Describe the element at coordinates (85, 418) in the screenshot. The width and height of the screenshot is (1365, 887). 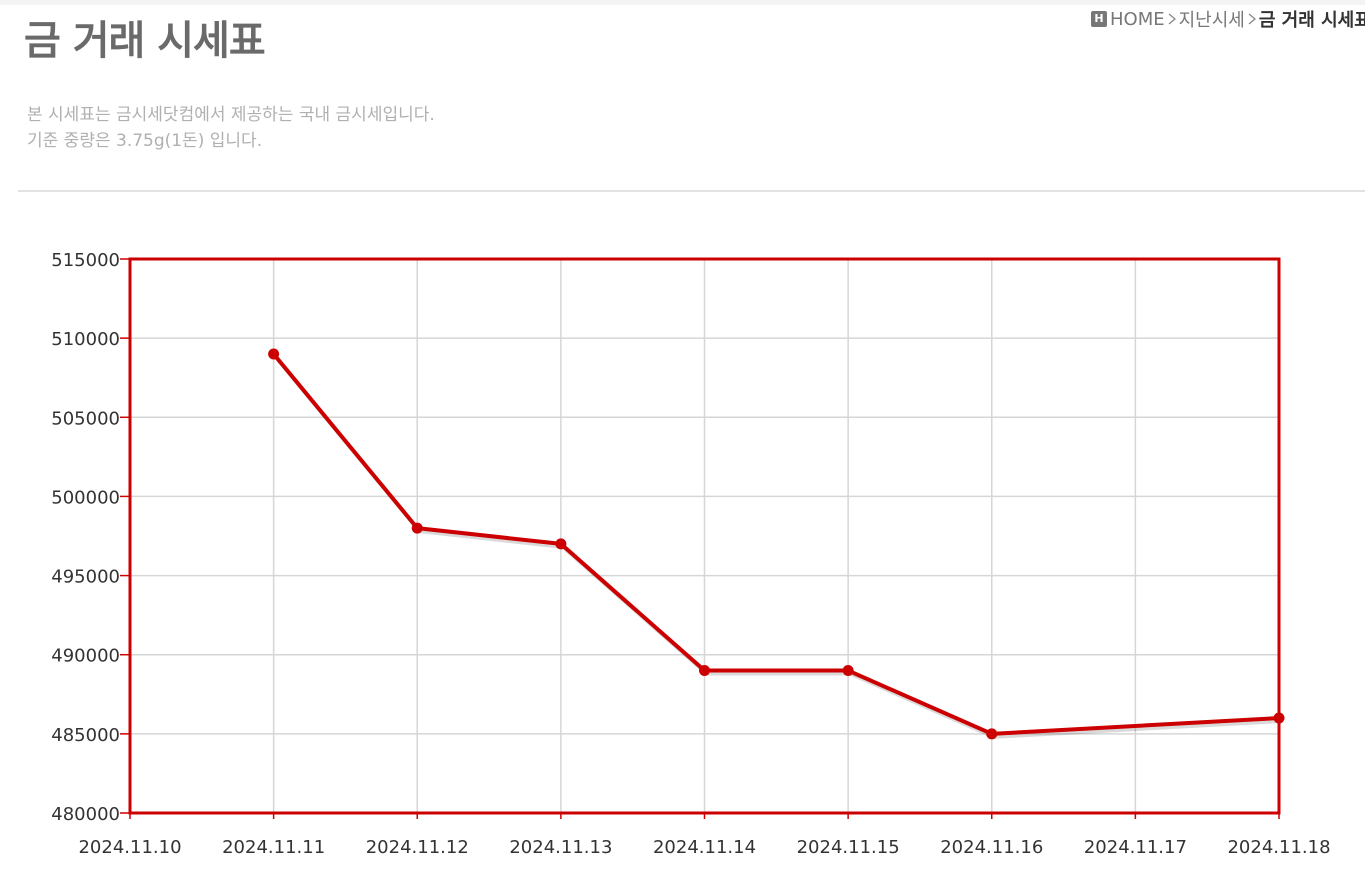
I see `y-tick-label: 505000` at that location.